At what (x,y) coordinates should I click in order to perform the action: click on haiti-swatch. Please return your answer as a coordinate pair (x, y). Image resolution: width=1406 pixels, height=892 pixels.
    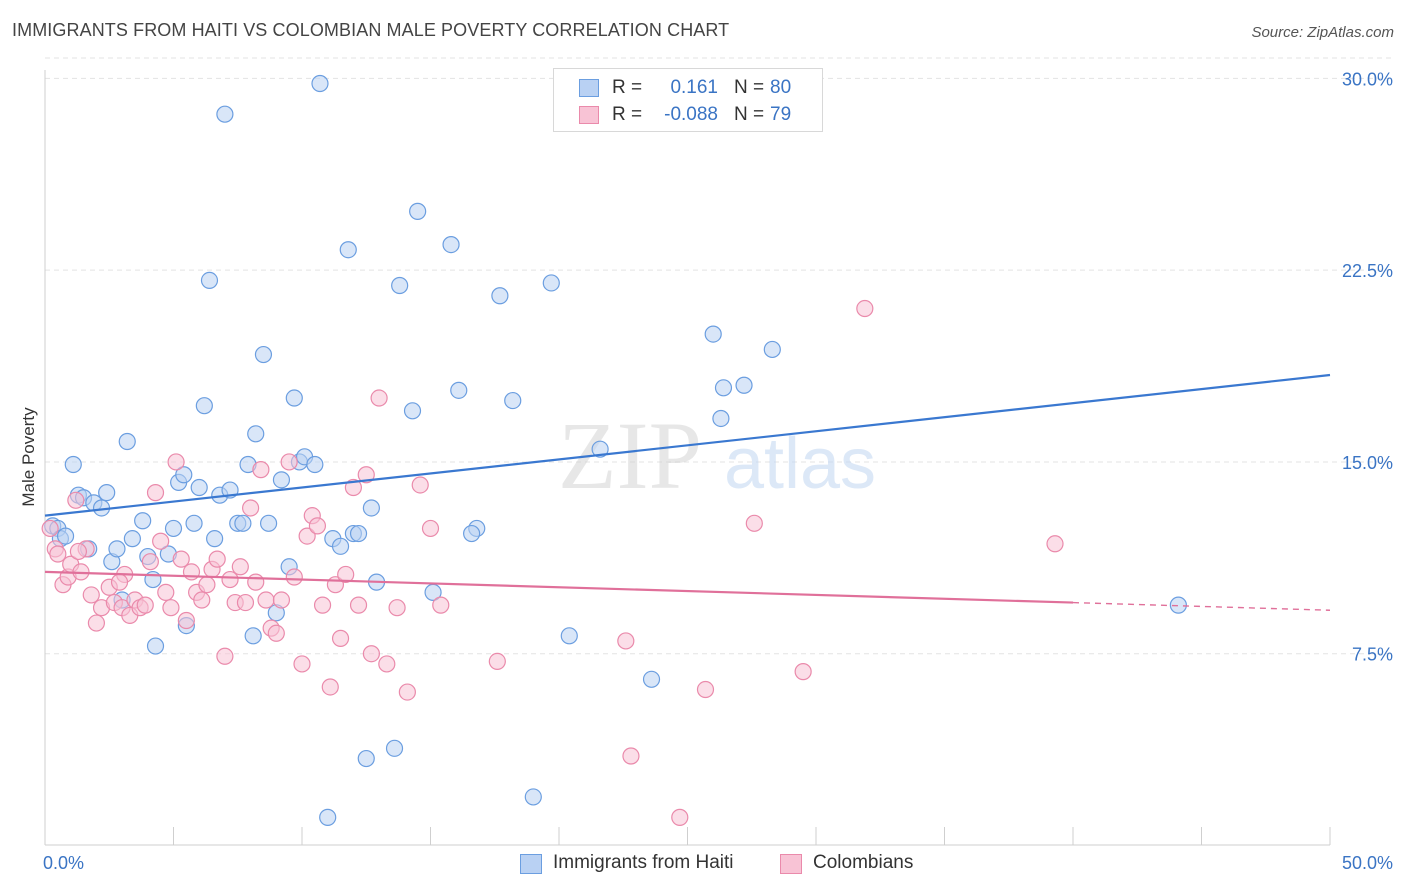
    Looking at the image, I should click on (589, 88).